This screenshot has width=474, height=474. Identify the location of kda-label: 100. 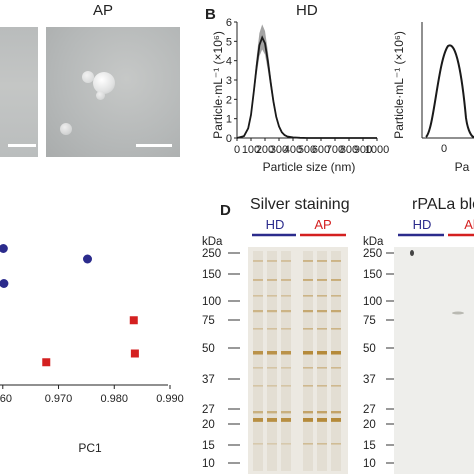
(211, 302).